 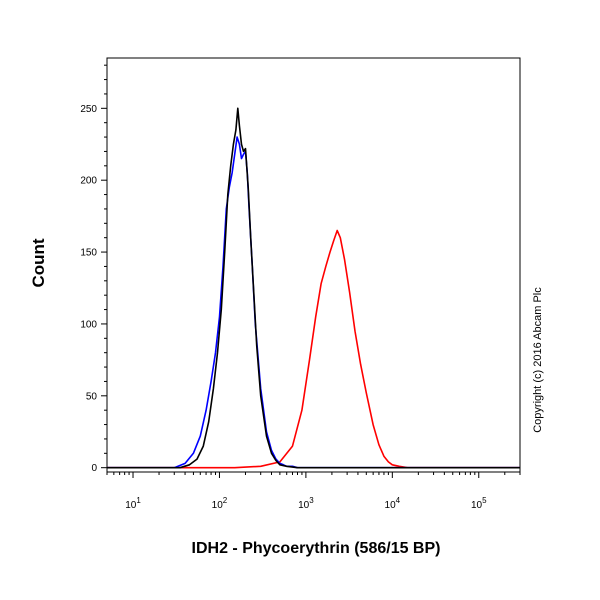 I want to click on x-axis: 10¹ 10² 10³ 10⁴ 10⁵, so click(x=313, y=491).